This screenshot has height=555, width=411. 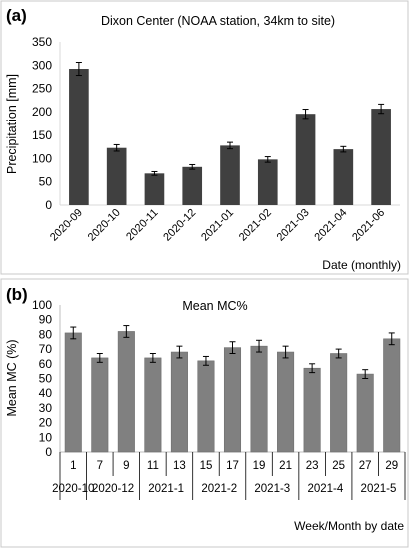 What do you see at coordinates (46, 182) in the screenshot?
I see `panel-a-y-tick-label: 50` at bounding box center [46, 182].